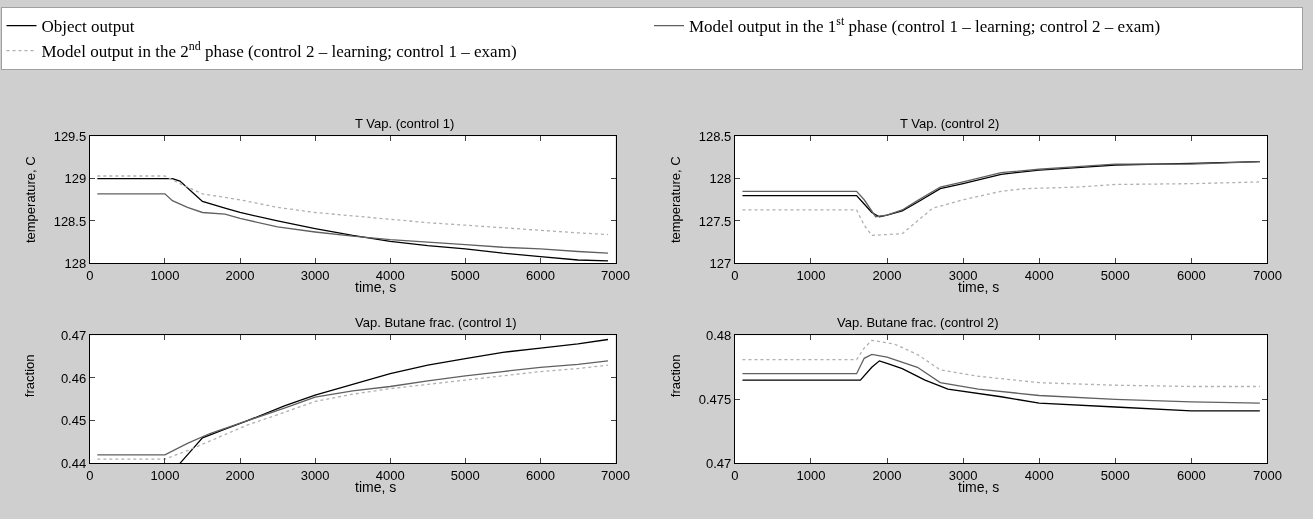 The width and height of the screenshot is (1313, 519). Describe the element at coordinates (279, 50) in the screenshot. I see `legend-label: Model output in the 2$^{nd}$ phase (control 2 – learning; control 1 – exam)` at that location.